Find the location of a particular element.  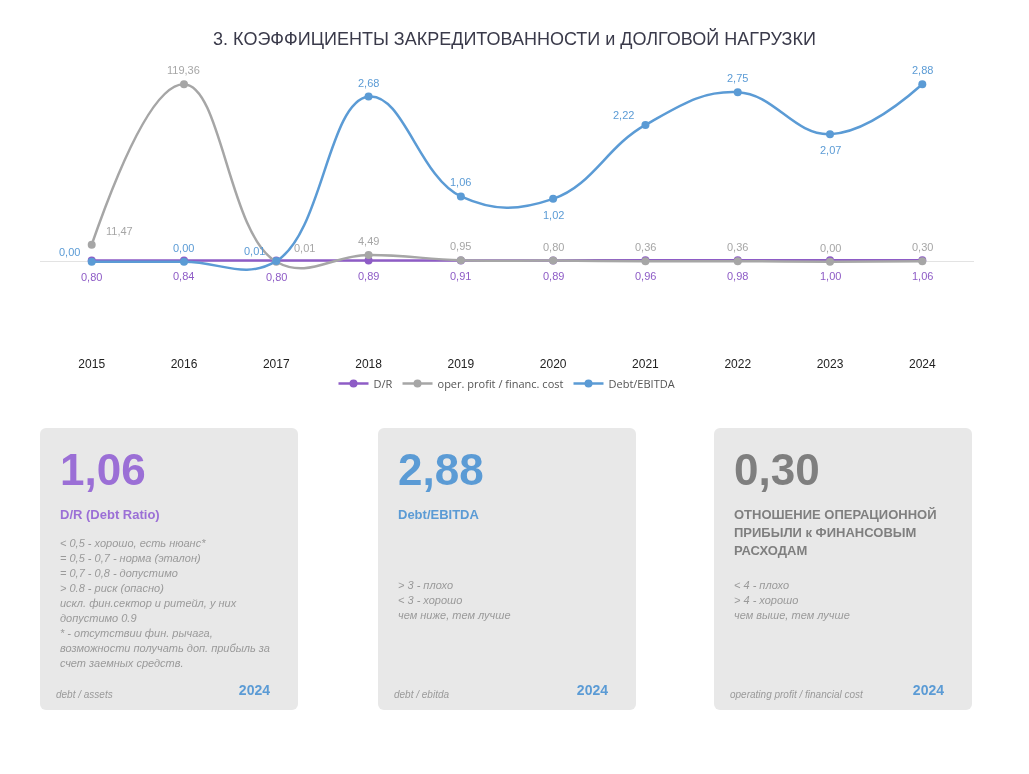

x-tick-label: 2021 is located at coordinates (646, 364).